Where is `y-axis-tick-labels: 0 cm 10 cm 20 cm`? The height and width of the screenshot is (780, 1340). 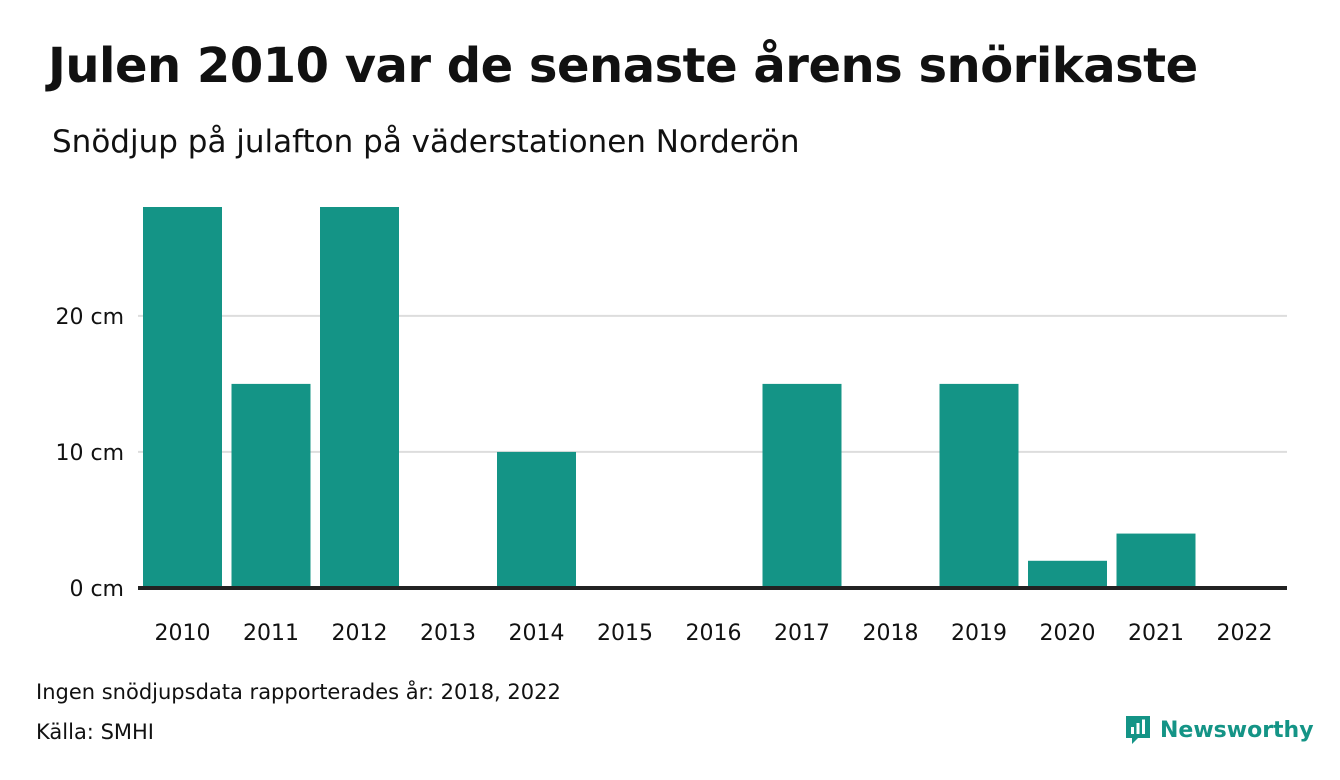 y-axis-tick-labels: 0 cm 10 cm 20 cm is located at coordinates (89, 453).